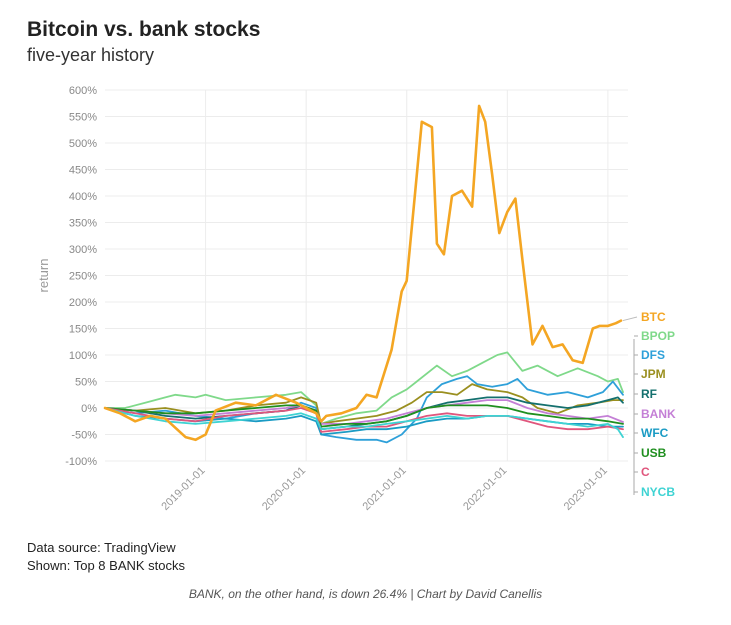 This screenshot has width=731, height=625. What do you see at coordinates (658, 492) in the screenshot?
I see `series-label-nycb: NYCB` at bounding box center [658, 492].